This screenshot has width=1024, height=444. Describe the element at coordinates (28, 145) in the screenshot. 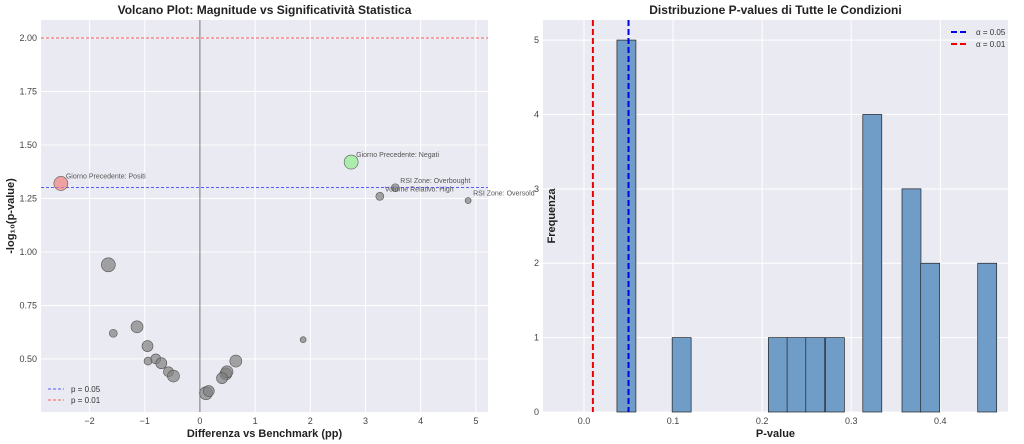

I see `y-tick-label: 1.50` at that location.